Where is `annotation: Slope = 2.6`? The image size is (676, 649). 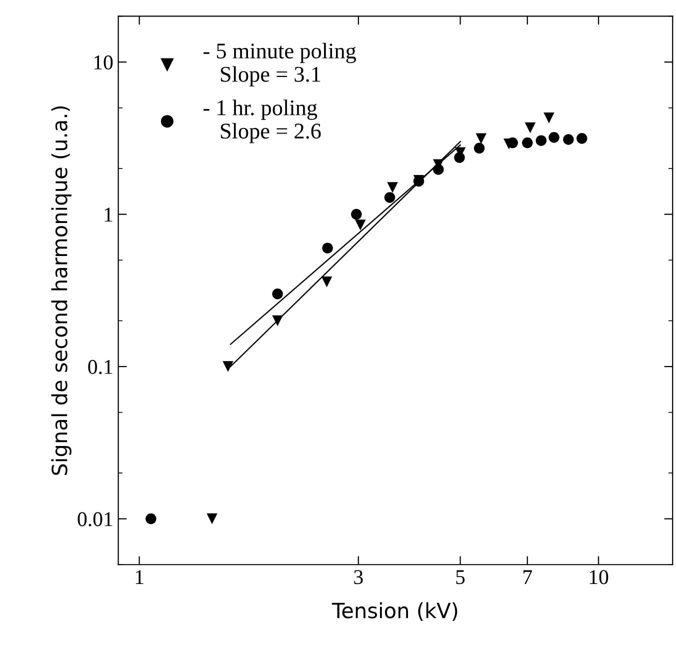 annotation: Slope = 2.6 is located at coordinates (270, 133).